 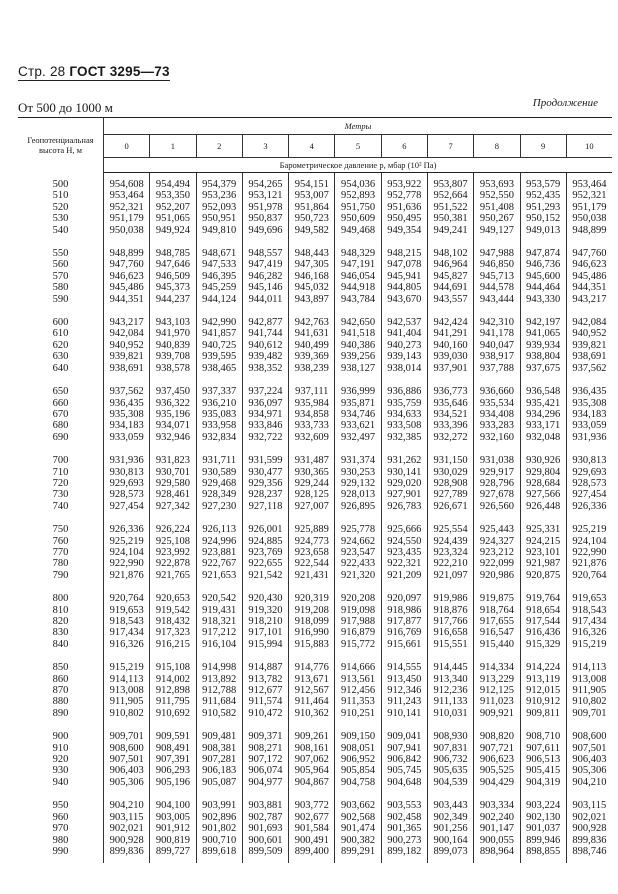 What do you see at coordinates (497, 596) in the screenshot?
I see `pressure-cell: 919,875` at bounding box center [497, 596].